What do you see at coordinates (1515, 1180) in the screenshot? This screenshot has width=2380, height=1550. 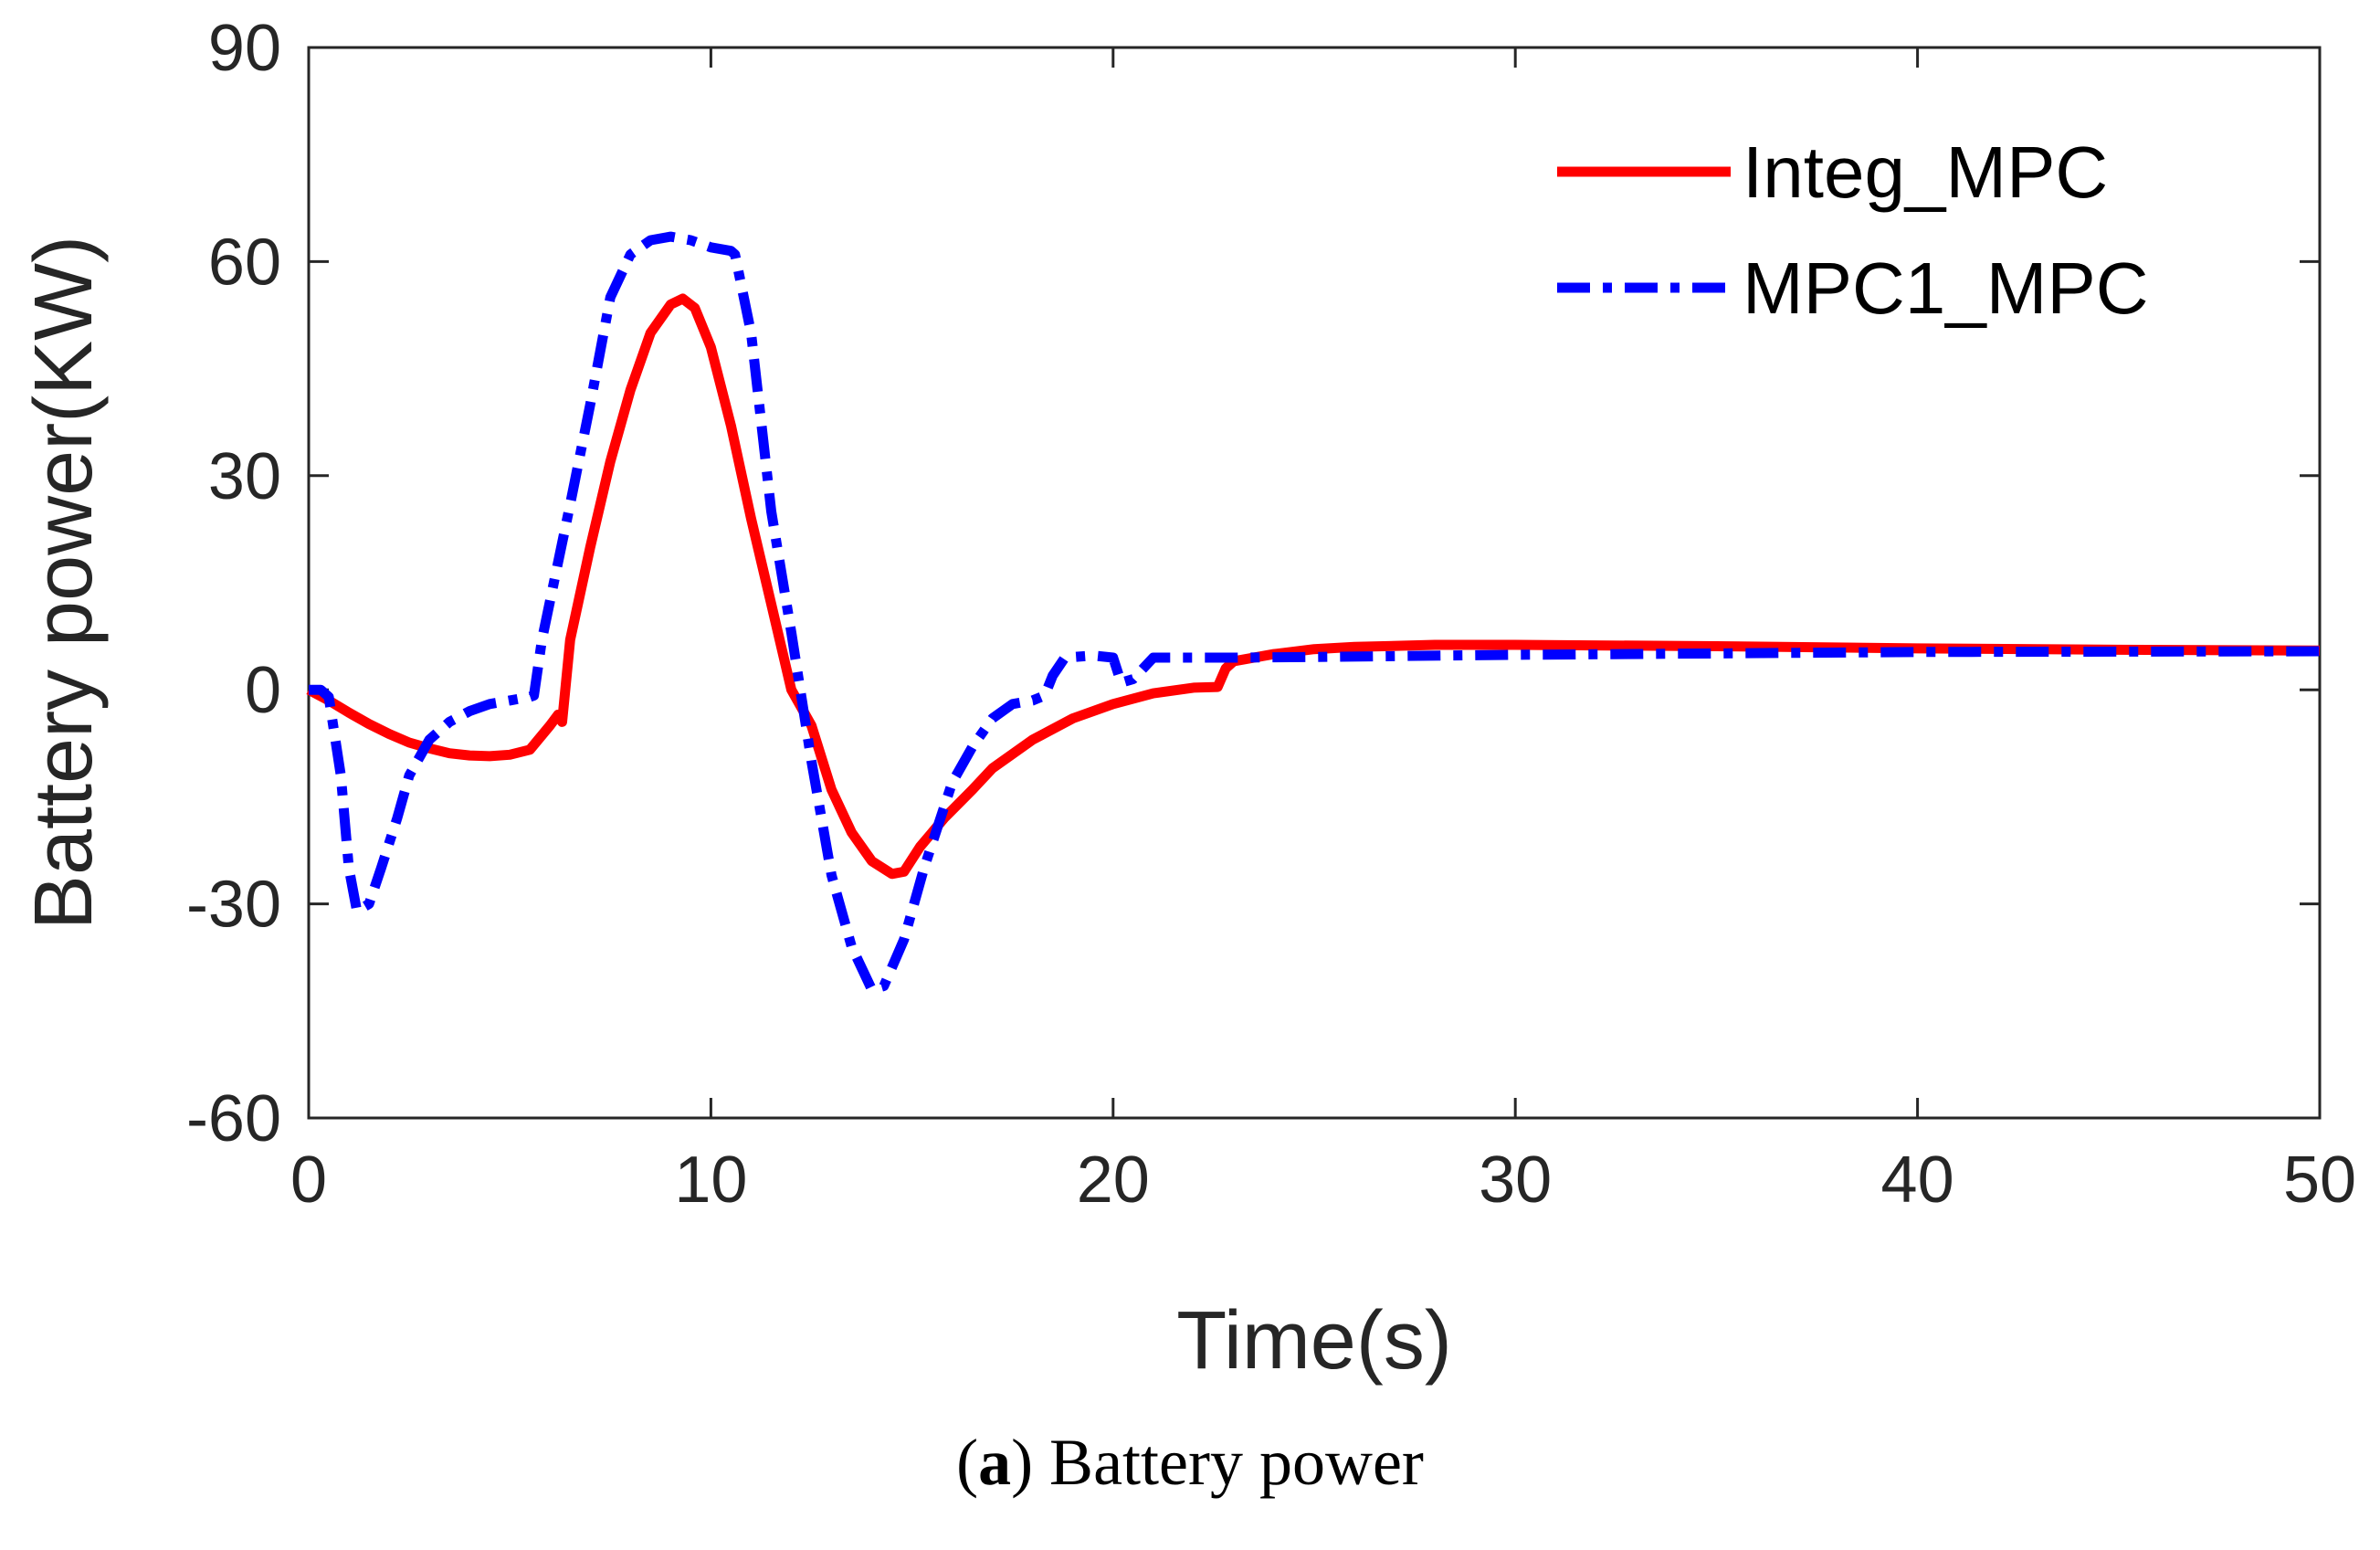 I see `x-tick-label: 30` at bounding box center [1515, 1180].